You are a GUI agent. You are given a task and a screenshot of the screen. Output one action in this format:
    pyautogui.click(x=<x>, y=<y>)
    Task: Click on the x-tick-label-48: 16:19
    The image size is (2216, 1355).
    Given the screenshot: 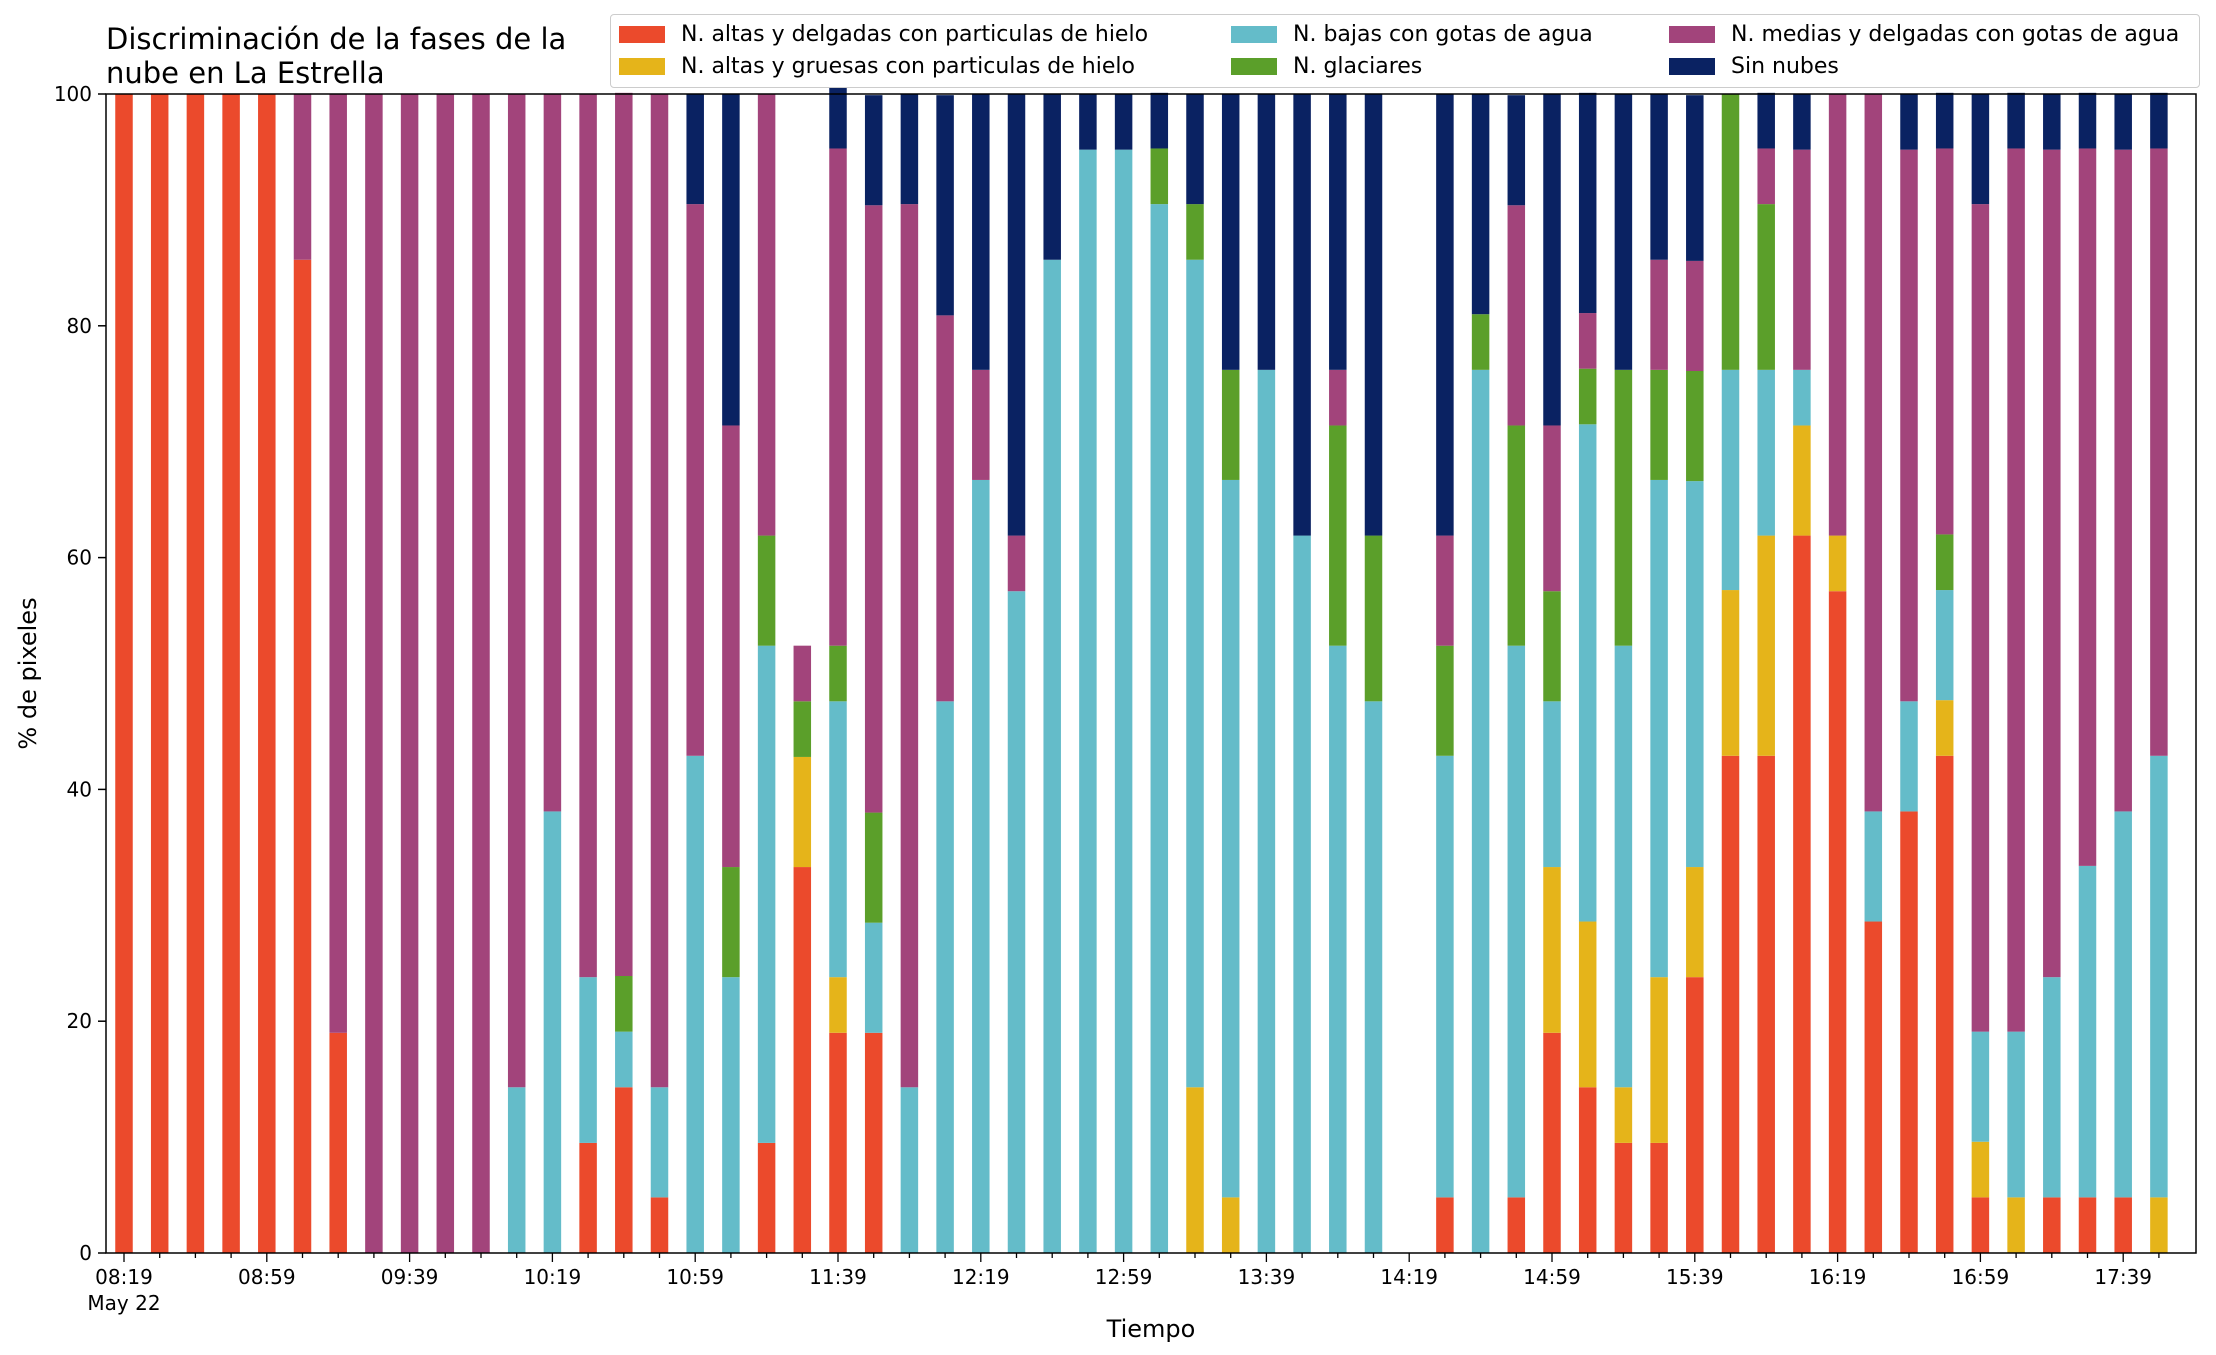 What is the action you would take?
    pyautogui.click(x=1838, y=1277)
    